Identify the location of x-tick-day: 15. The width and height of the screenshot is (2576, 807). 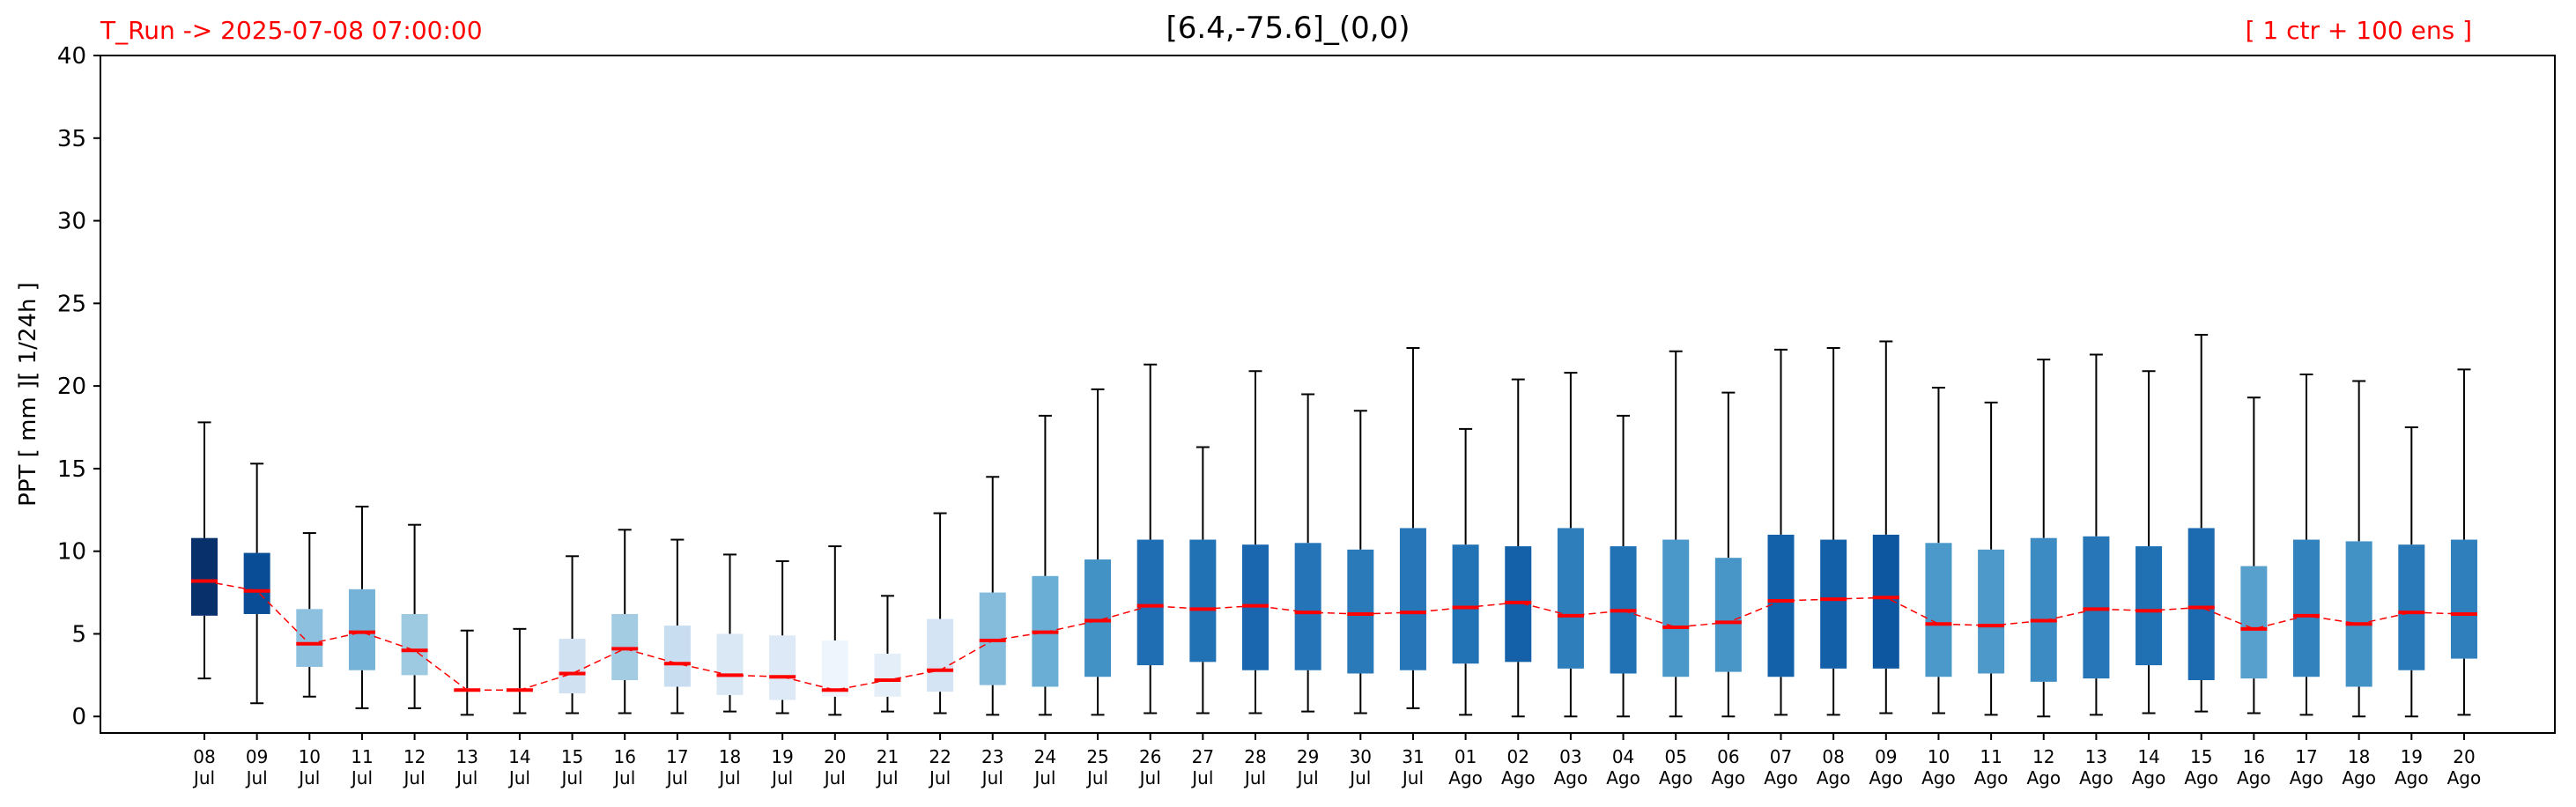
(2201, 756).